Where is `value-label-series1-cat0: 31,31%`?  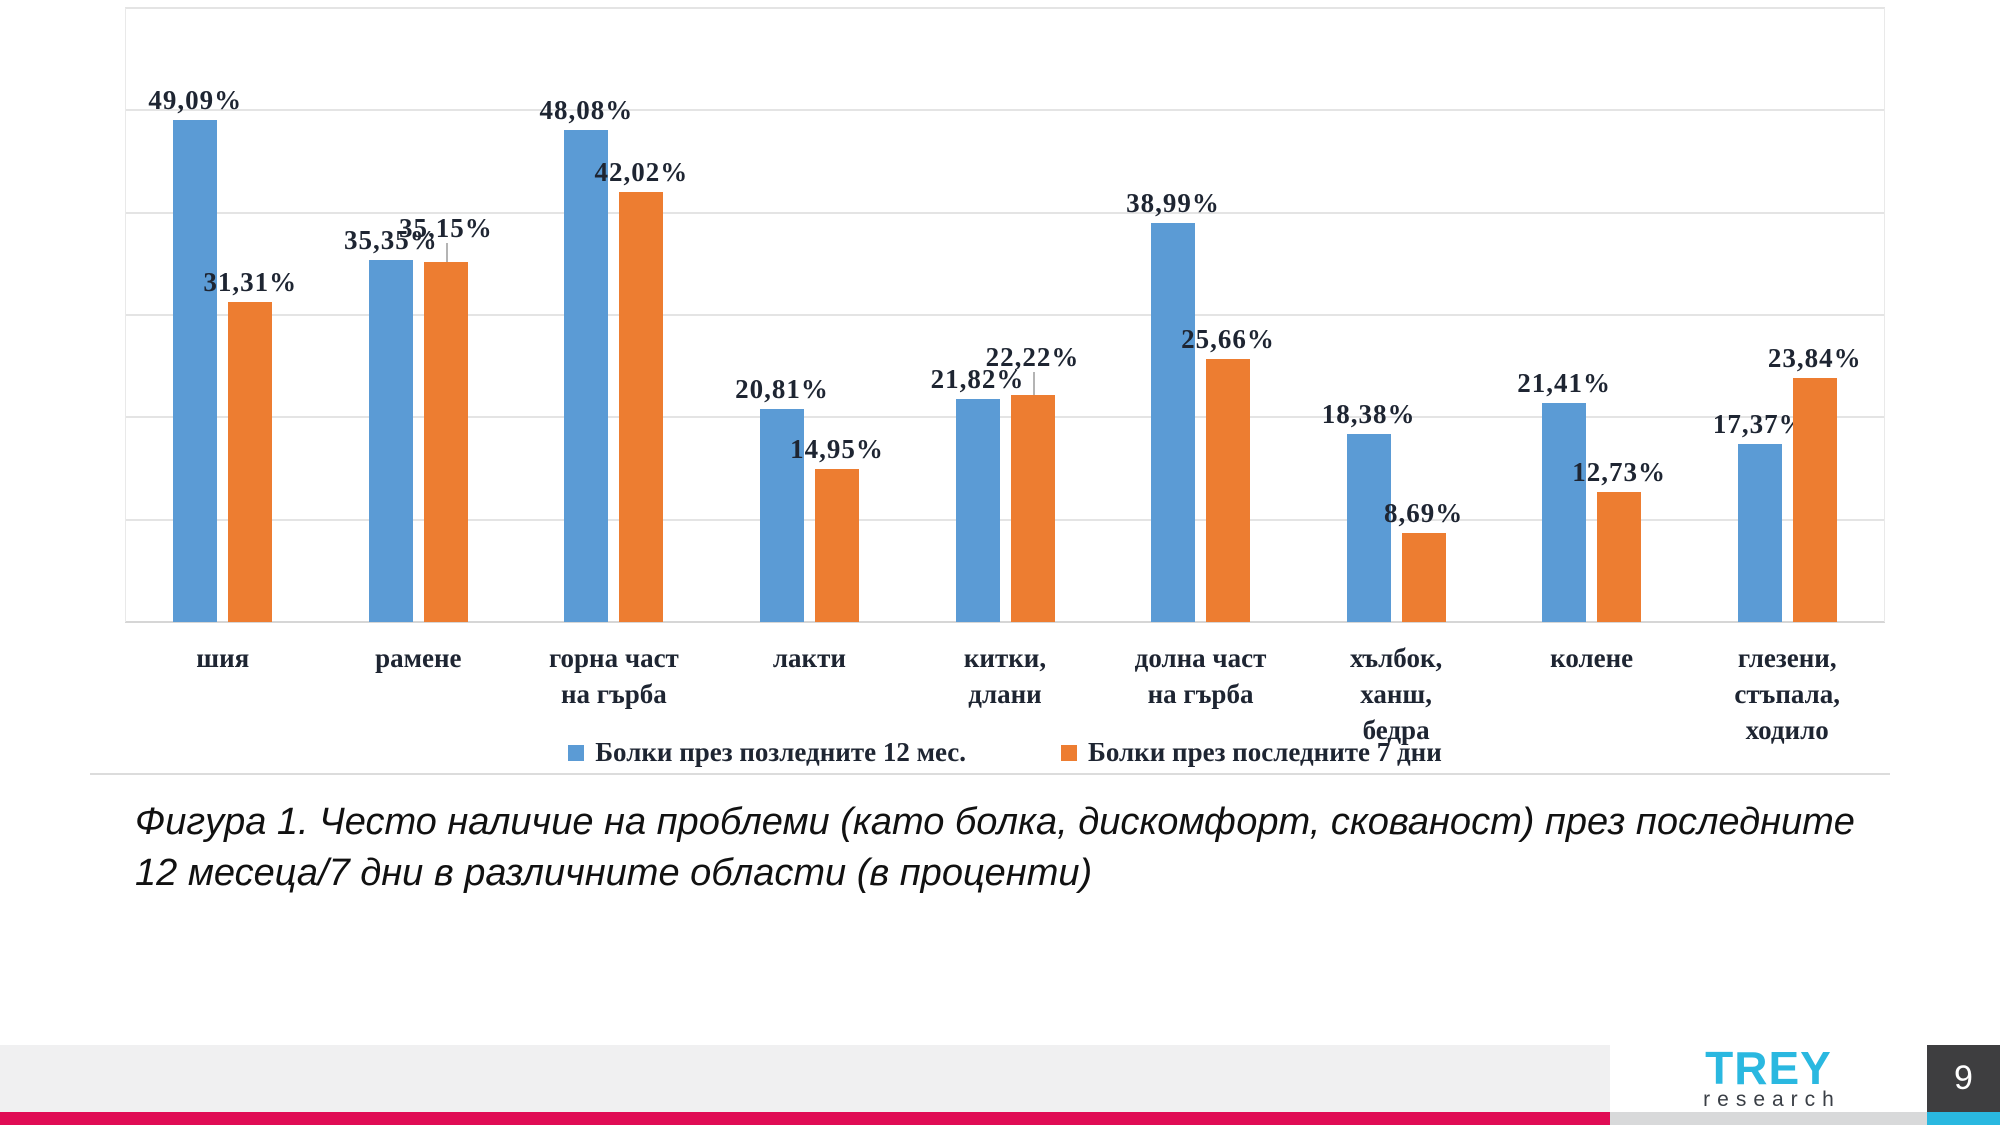 value-label-series1-cat0: 31,31% is located at coordinates (250, 281).